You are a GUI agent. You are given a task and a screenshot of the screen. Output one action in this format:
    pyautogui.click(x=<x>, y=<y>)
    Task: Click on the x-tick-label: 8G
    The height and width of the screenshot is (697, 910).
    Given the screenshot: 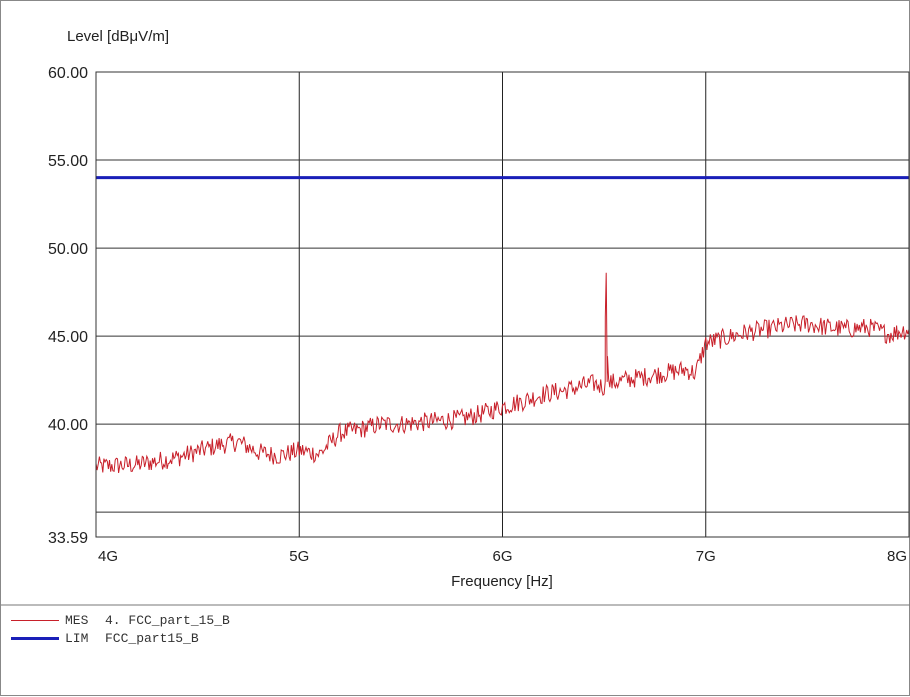 What is the action you would take?
    pyautogui.click(x=897, y=556)
    